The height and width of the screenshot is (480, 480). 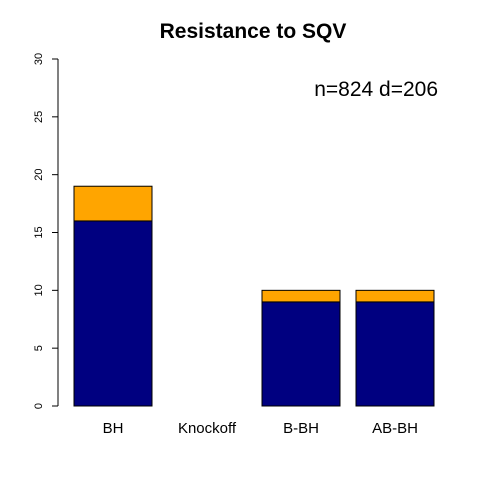 What do you see at coordinates (395, 428) in the screenshot?
I see `x-tick-label: AB-BH` at bounding box center [395, 428].